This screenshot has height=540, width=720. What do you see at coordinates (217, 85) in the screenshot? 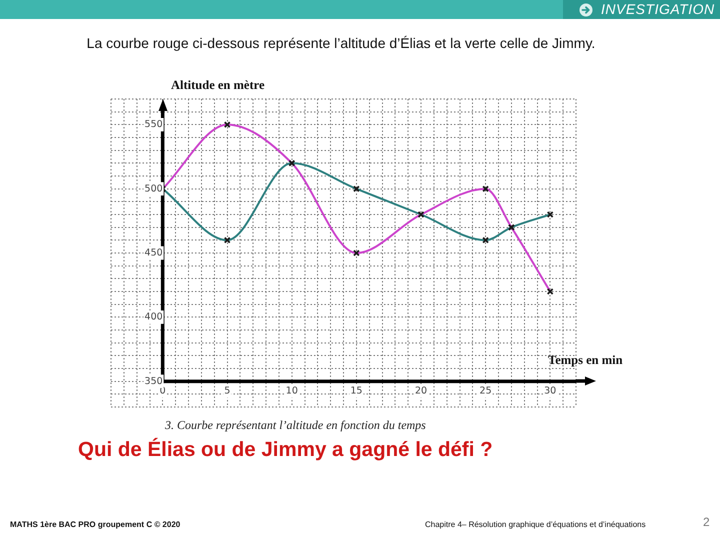
I see `y-axis-title: Altitude en mètre` at bounding box center [217, 85].